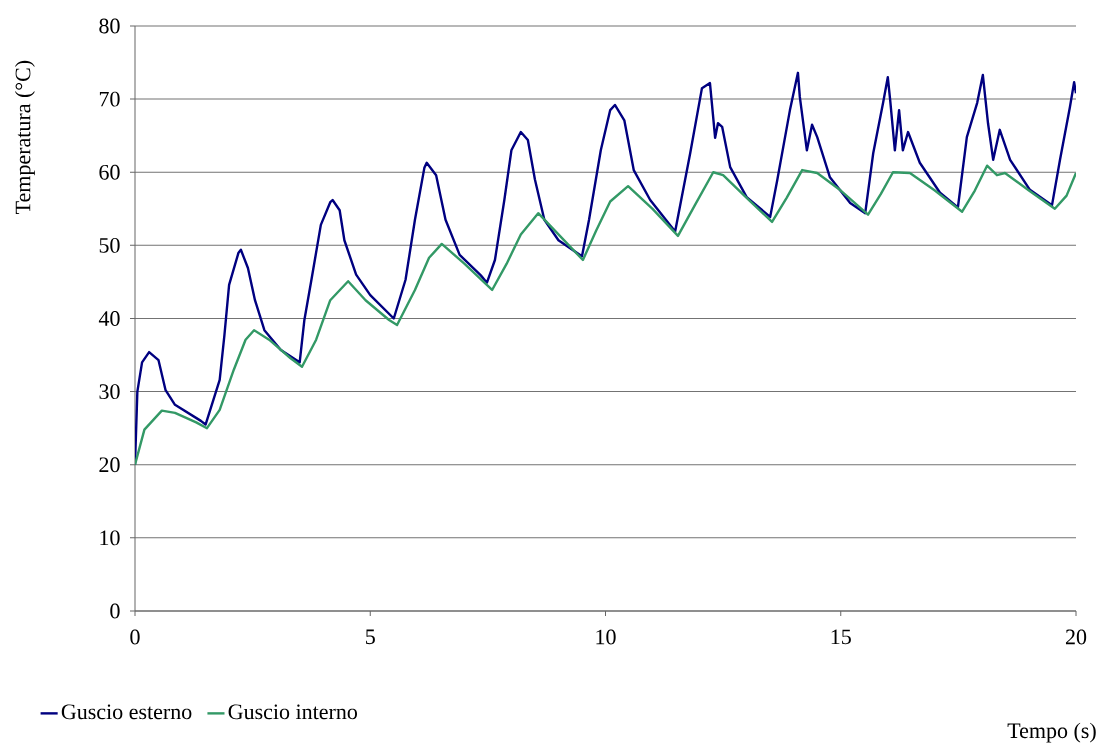  I want to click on x-axis-title: Tempo (s), so click(1051, 732).